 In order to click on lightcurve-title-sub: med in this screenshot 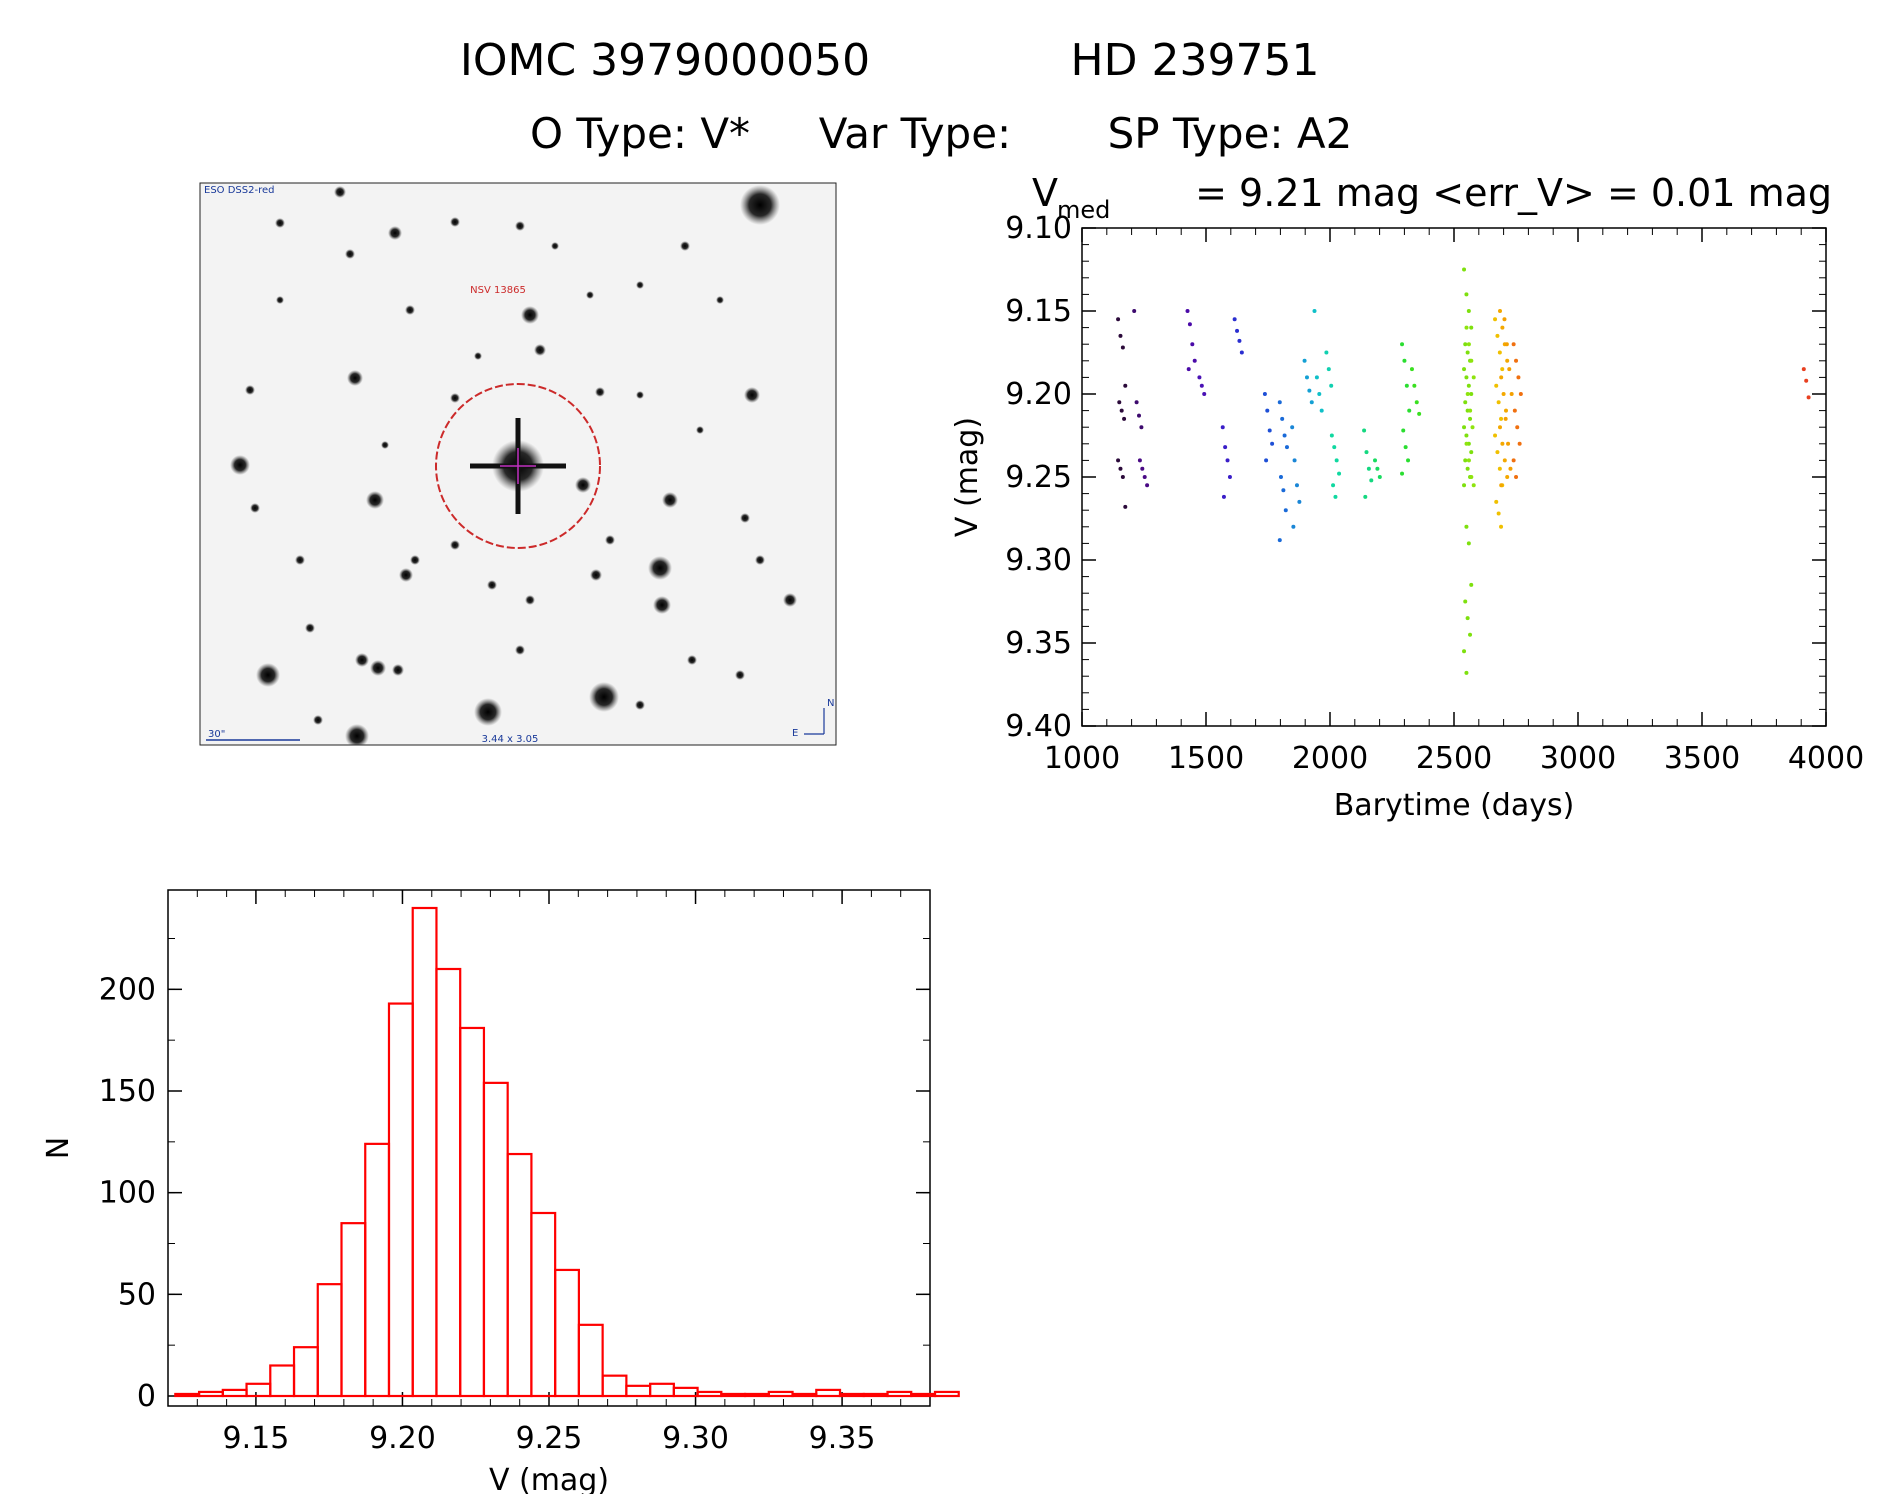, I will do `click(1083, 210)`.